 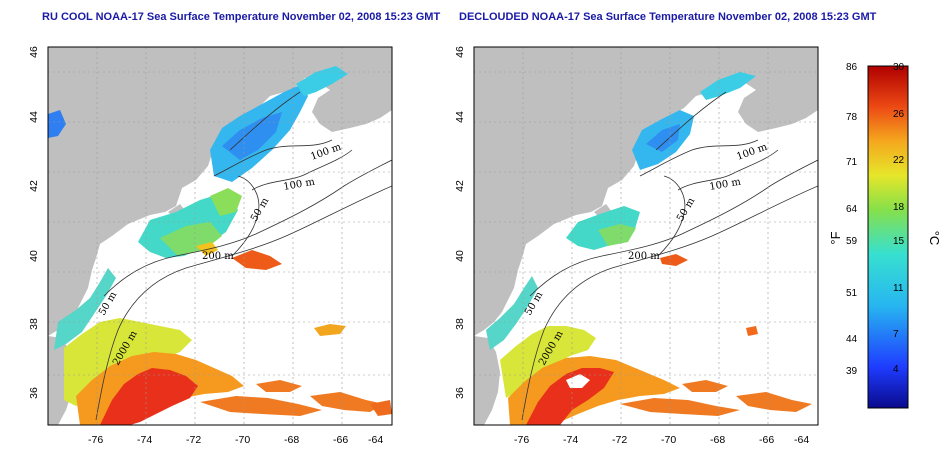 What do you see at coordinates (512, 313) in the screenshot?
I see `right-sst-coastal-strip` at bounding box center [512, 313].